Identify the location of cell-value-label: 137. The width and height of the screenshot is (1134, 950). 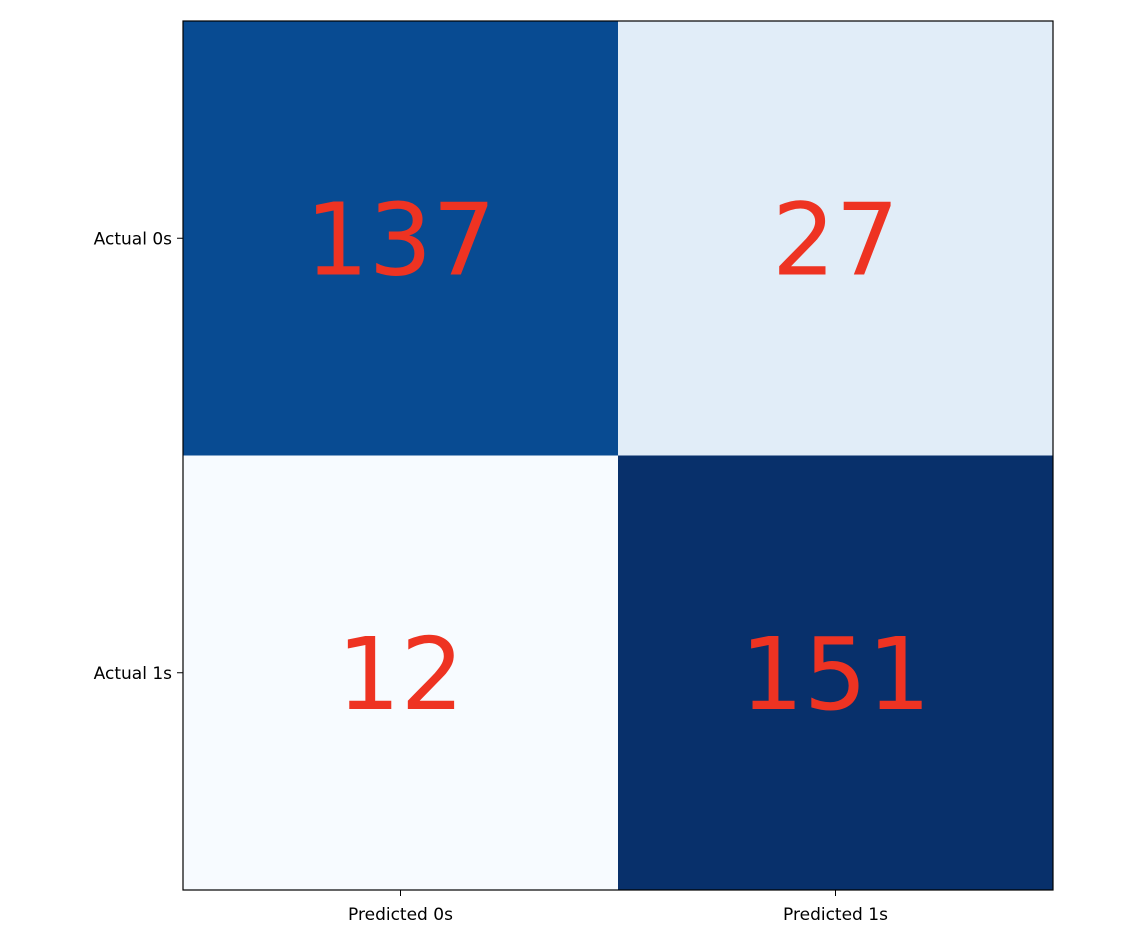
(400, 239).